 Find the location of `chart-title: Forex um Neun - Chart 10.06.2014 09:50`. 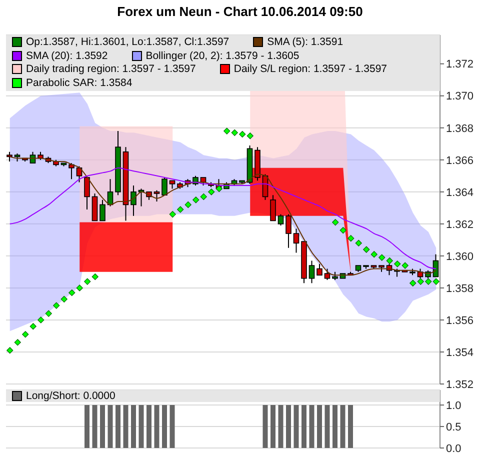

chart-title: Forex um Neun - Chart 10.06.2014 09:50 is located at coordinates (240, 11).